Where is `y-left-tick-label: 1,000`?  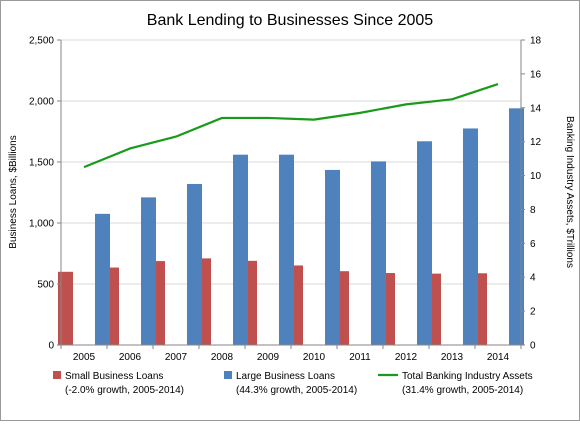 y-left-tick-label: 1,000 is located at coordinates (41, 224).